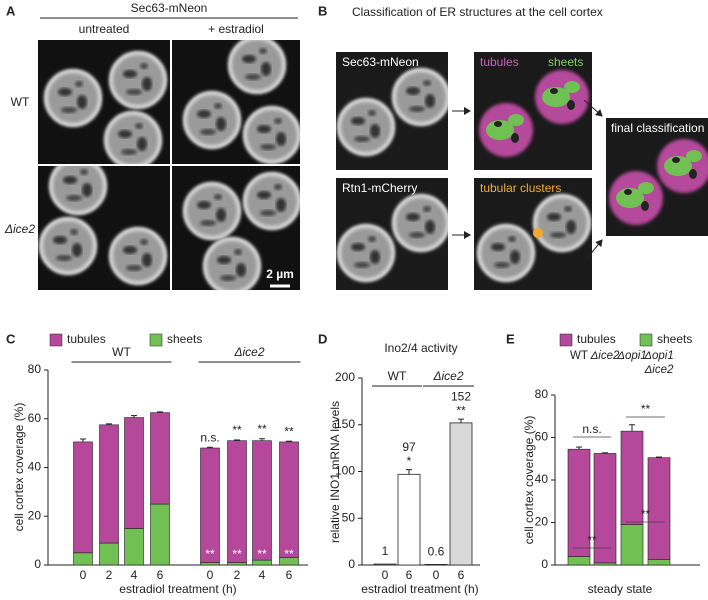 This screenshot has height=600, width=708. Describe the element at coordinates (520, 188) in the screenshot. I see `overlay-label: tubular clusters` at that location.